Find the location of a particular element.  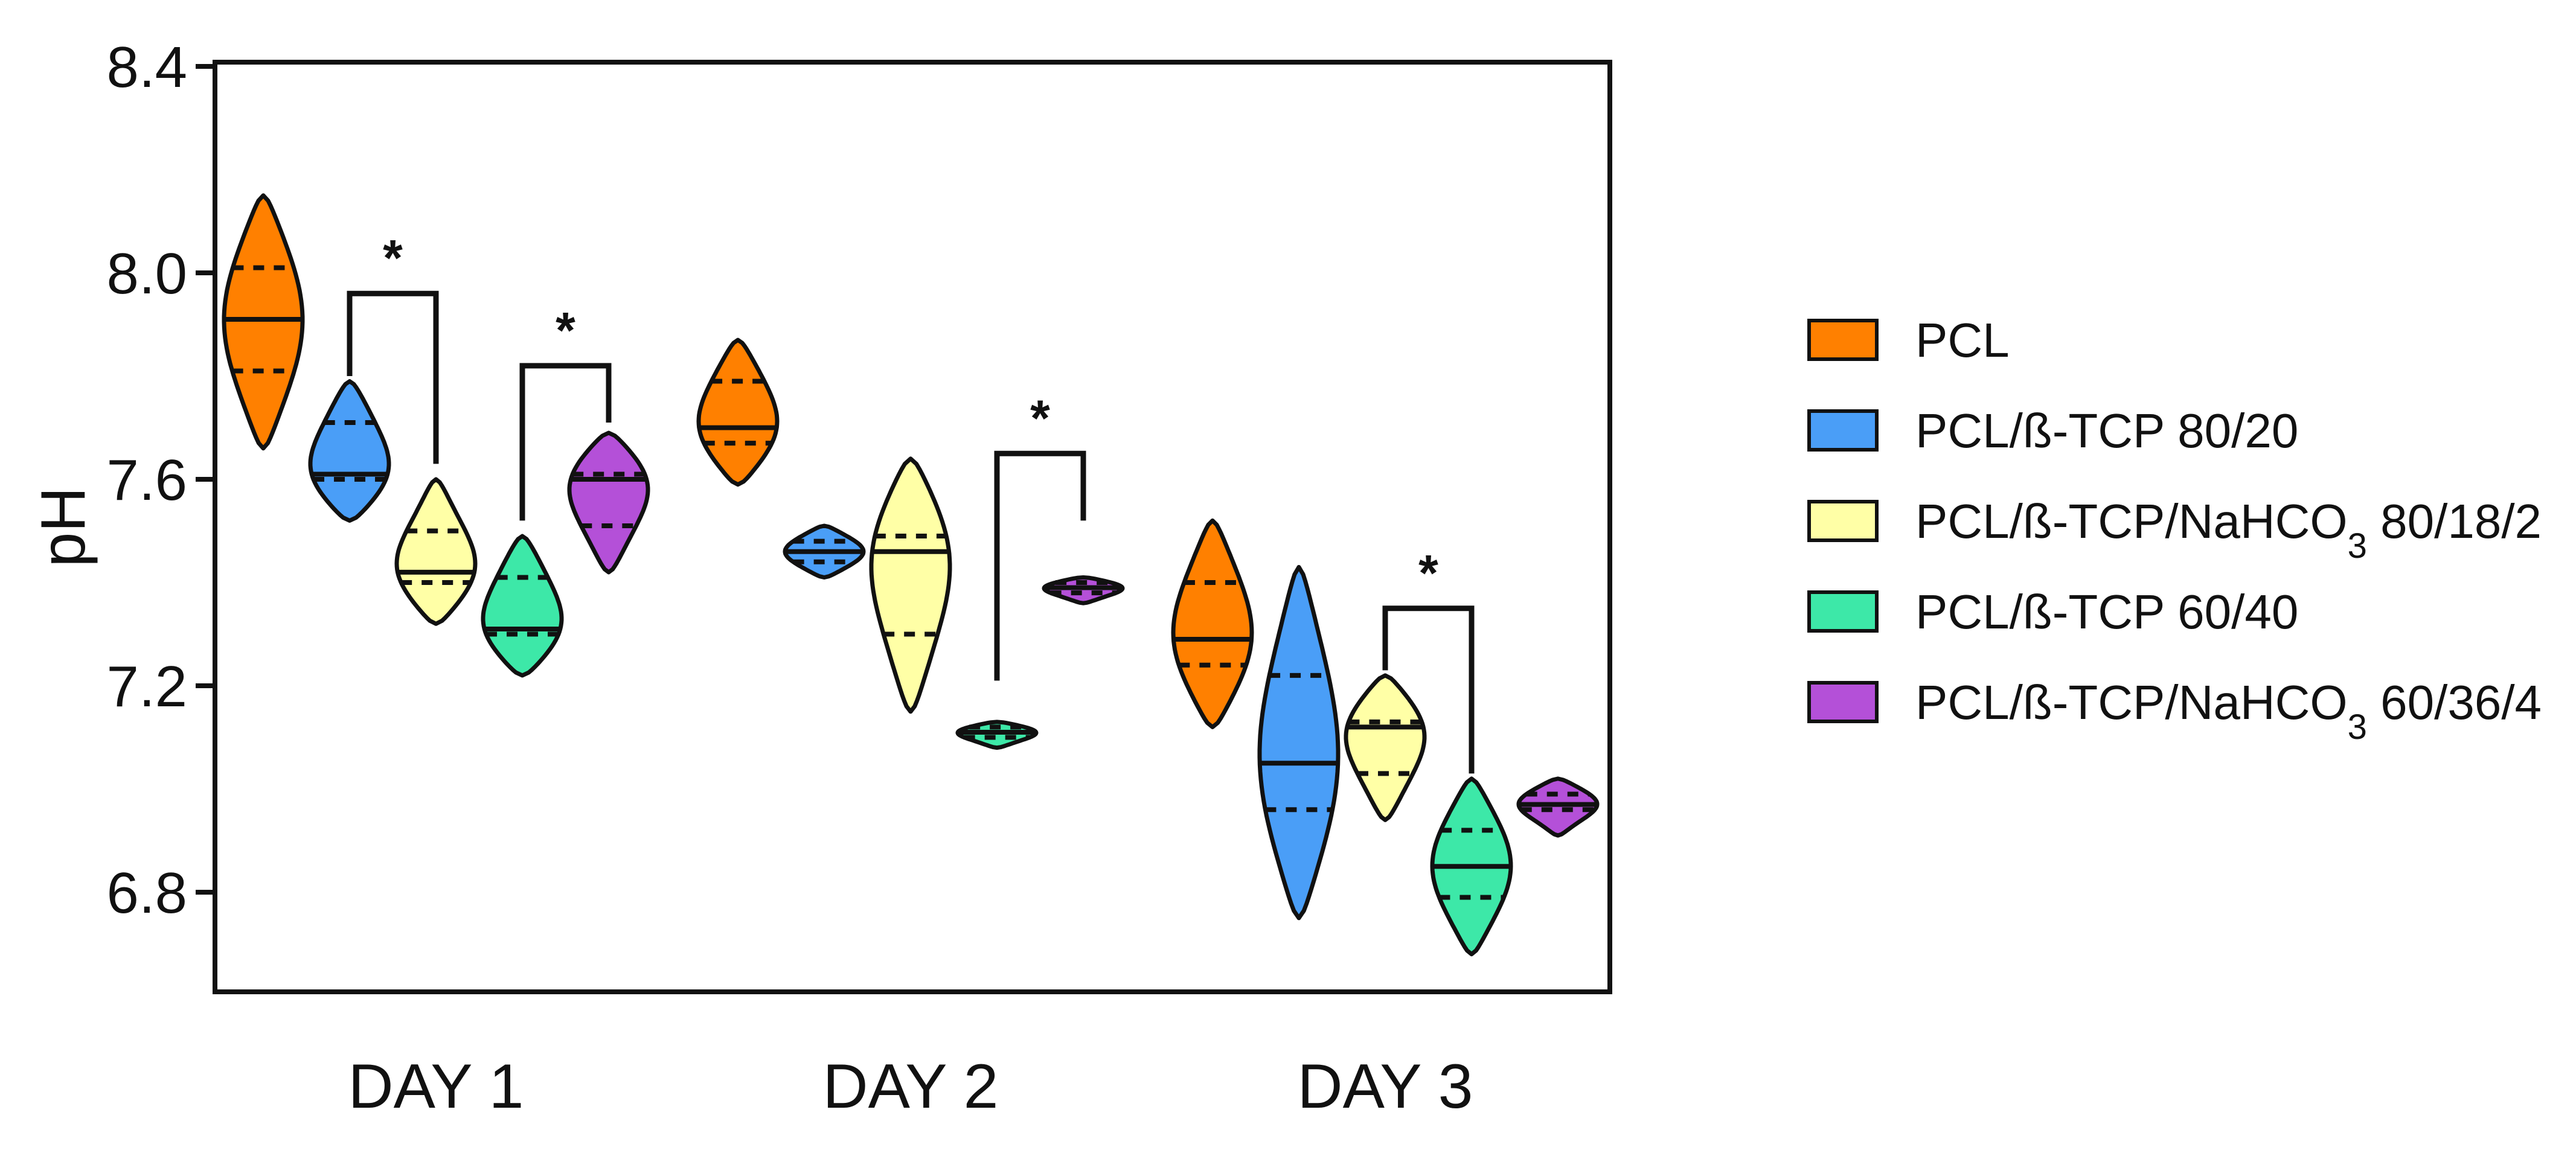

x-tick-label: DAY 2 is located at coordinates (911, 1087).